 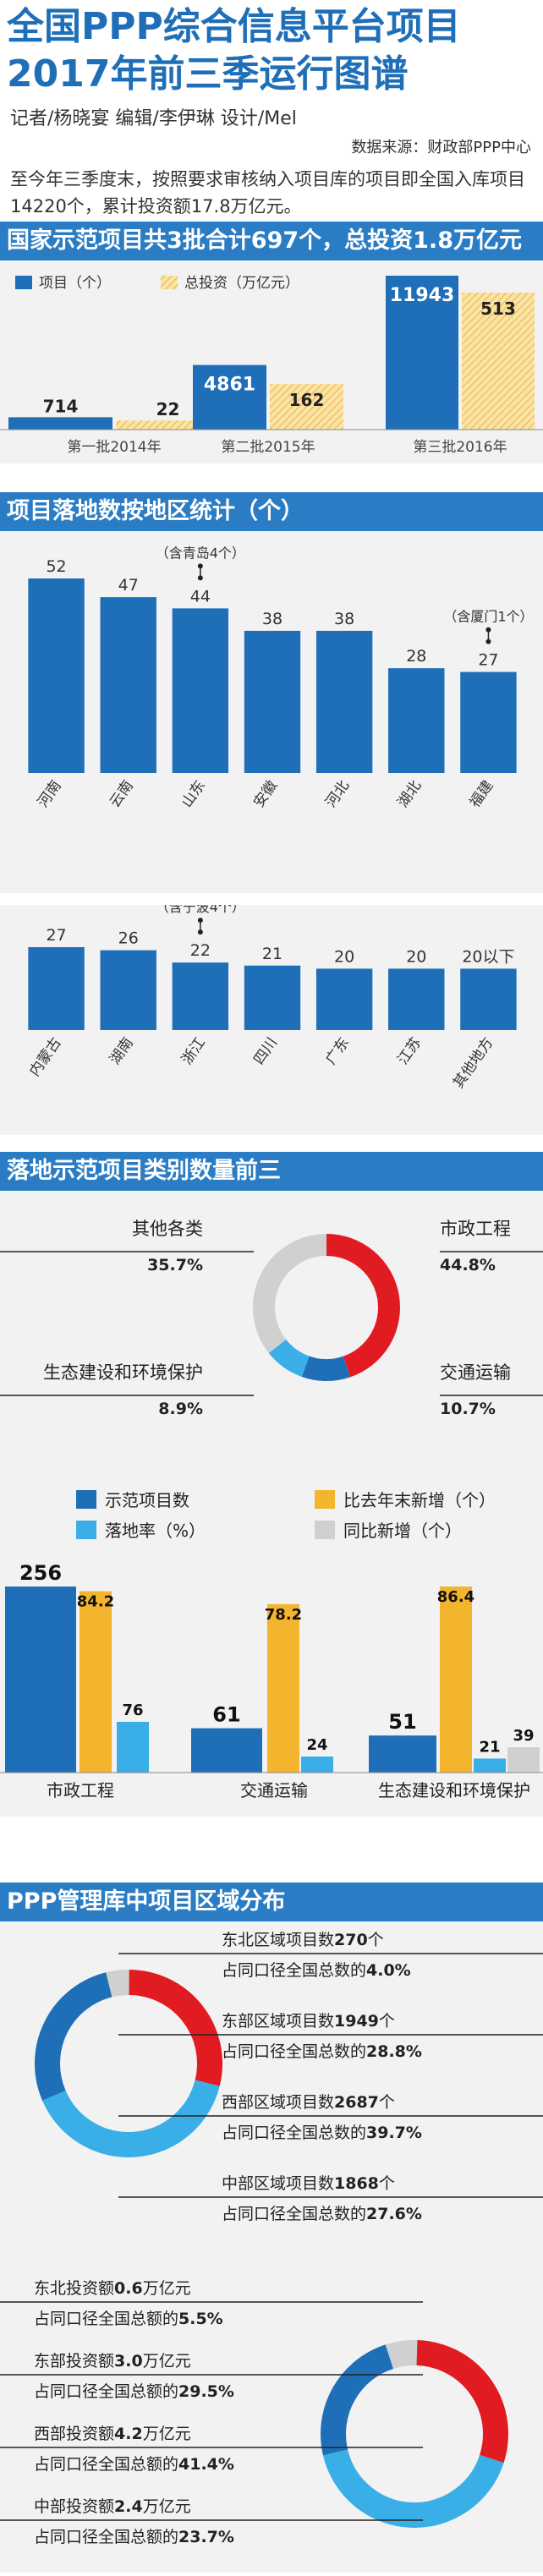 What do you see at coordinates (473, 1062) in the screenshot?
I see `region-category-label: 其他地方` at bounding box center [473, 1062].